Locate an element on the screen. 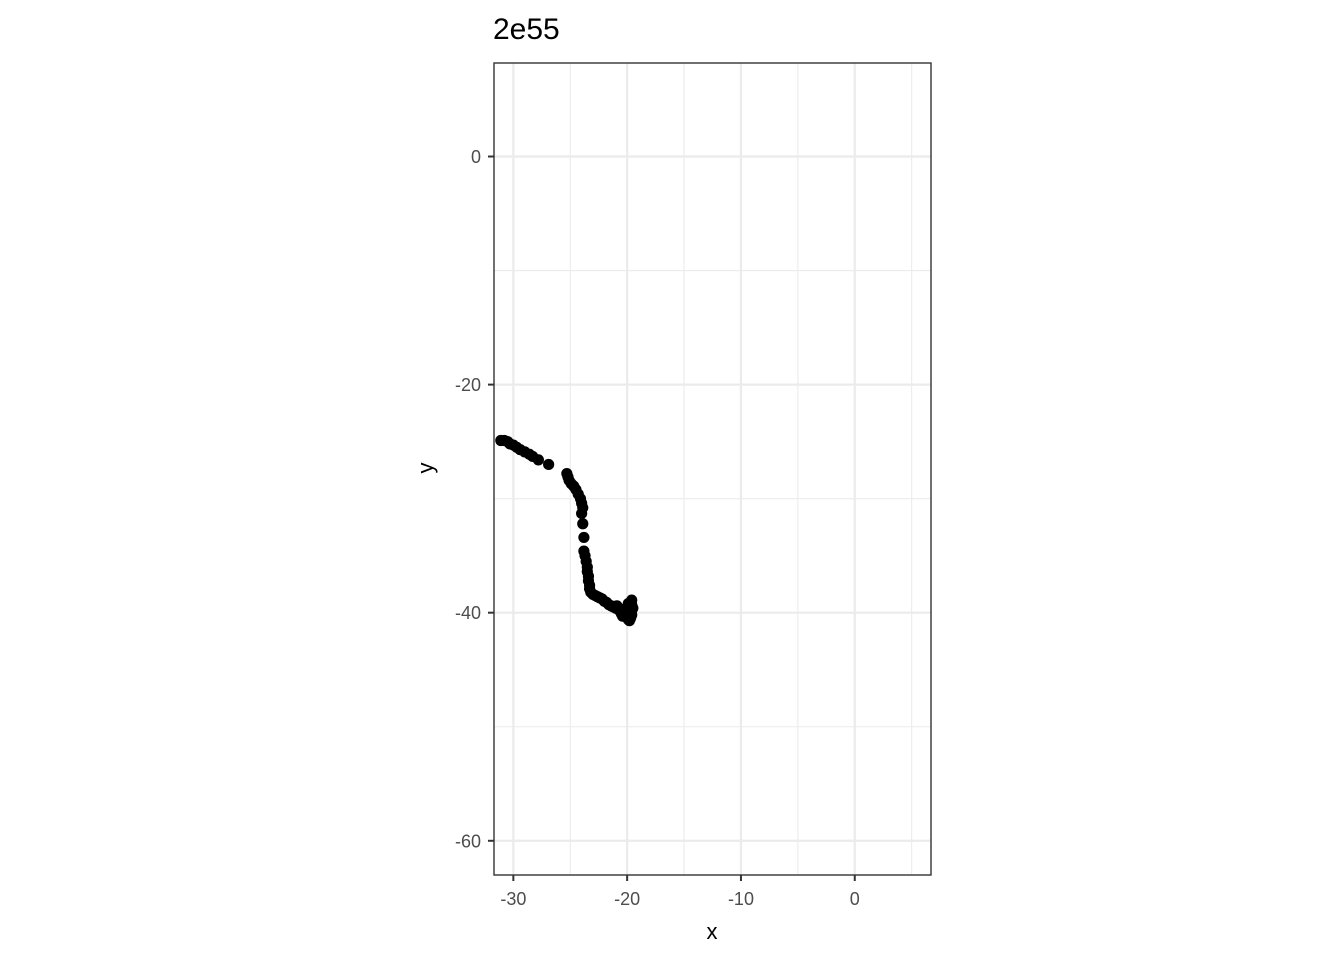 The height and width of the screenshot is (960, 1344). chart-title: 2e55 is located at coordinates (526, 29).